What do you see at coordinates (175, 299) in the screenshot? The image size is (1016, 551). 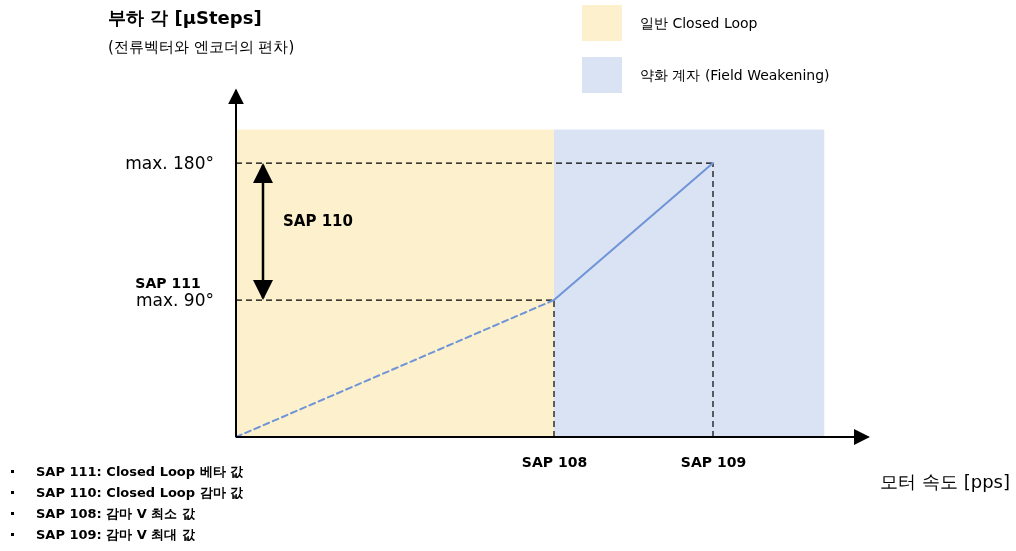 I see `y-tick-label: max. 90°` at bounding box center [175, 299].